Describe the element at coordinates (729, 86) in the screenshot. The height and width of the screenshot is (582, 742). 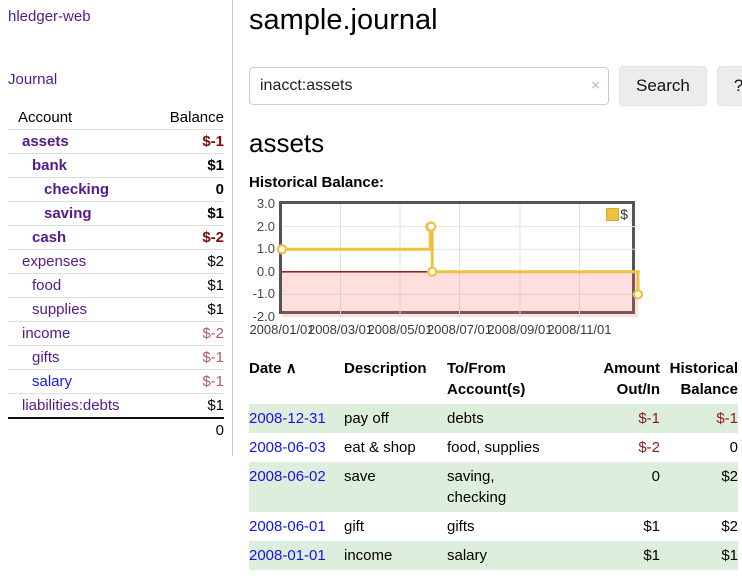
I see `help-button: ?` at that location.